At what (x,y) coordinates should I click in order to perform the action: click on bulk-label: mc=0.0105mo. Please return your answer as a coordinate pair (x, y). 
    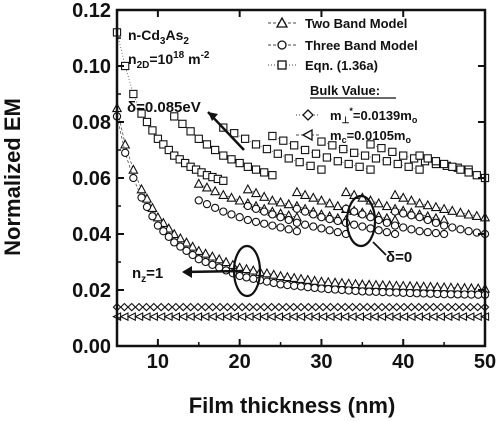
    Looking at the image, I should click on (371, 136).